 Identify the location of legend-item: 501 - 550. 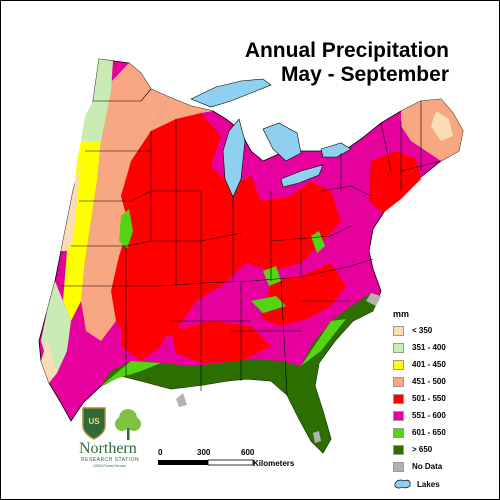
(443, 398).